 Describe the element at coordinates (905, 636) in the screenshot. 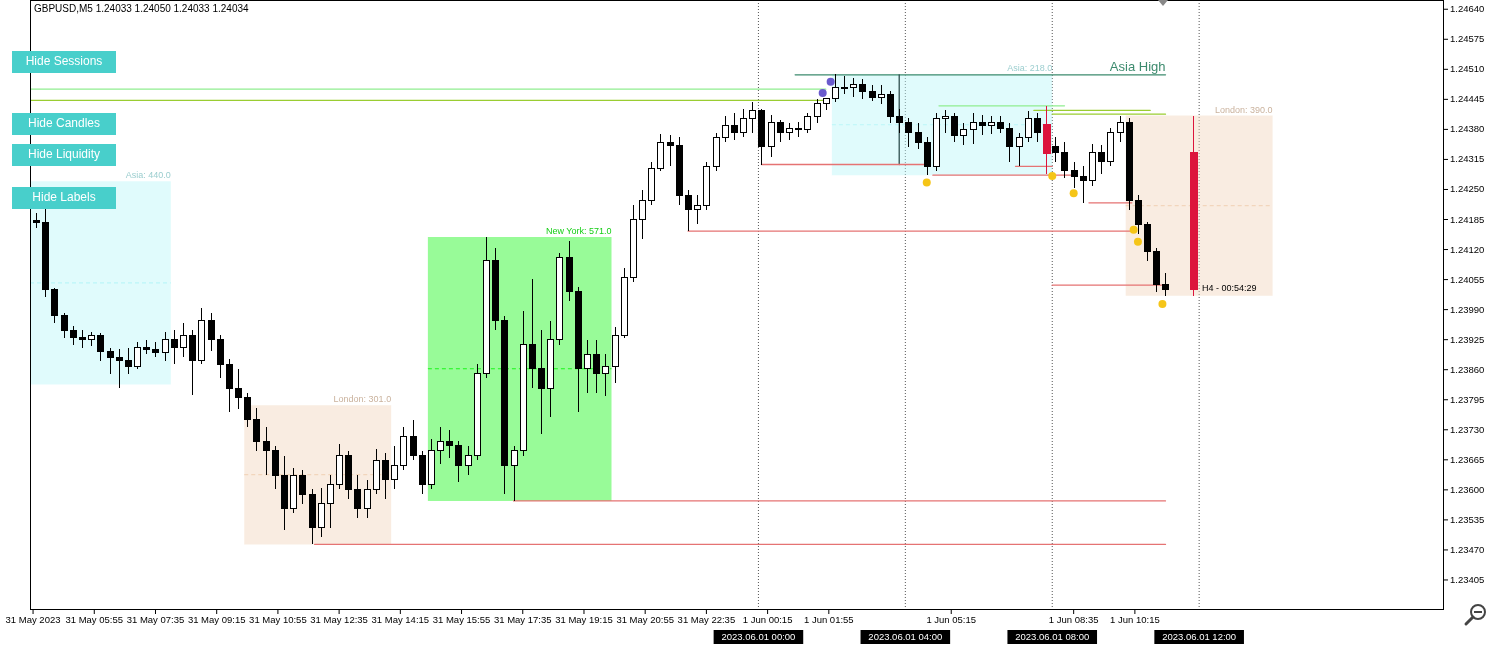

I see `ref-line-label: 2023.06.01 04:00` at that location.